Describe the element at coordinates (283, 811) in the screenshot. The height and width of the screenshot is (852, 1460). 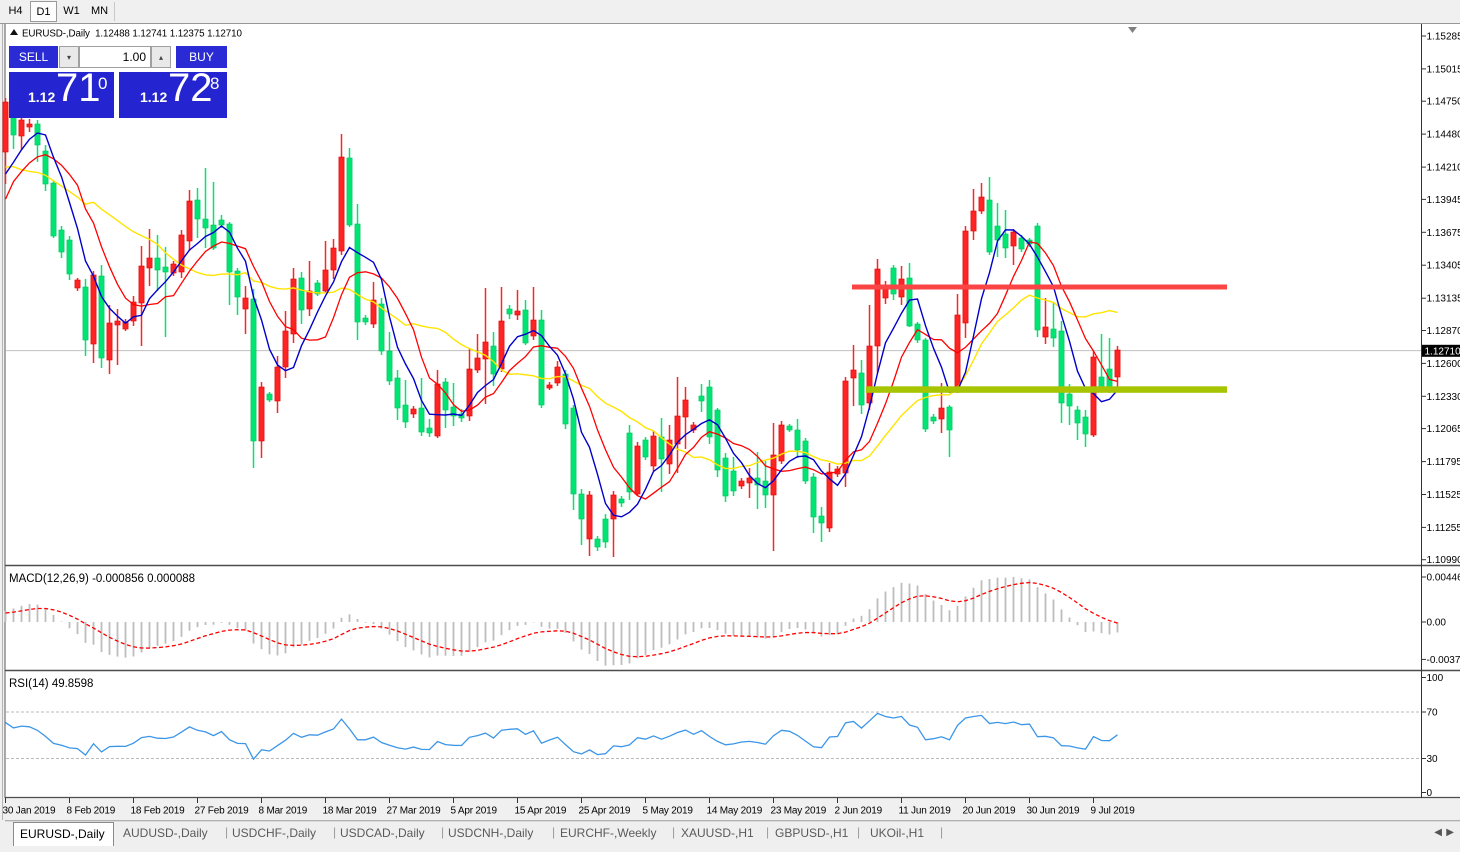
I see `svg-text: 8 Mar 2019` at that location.